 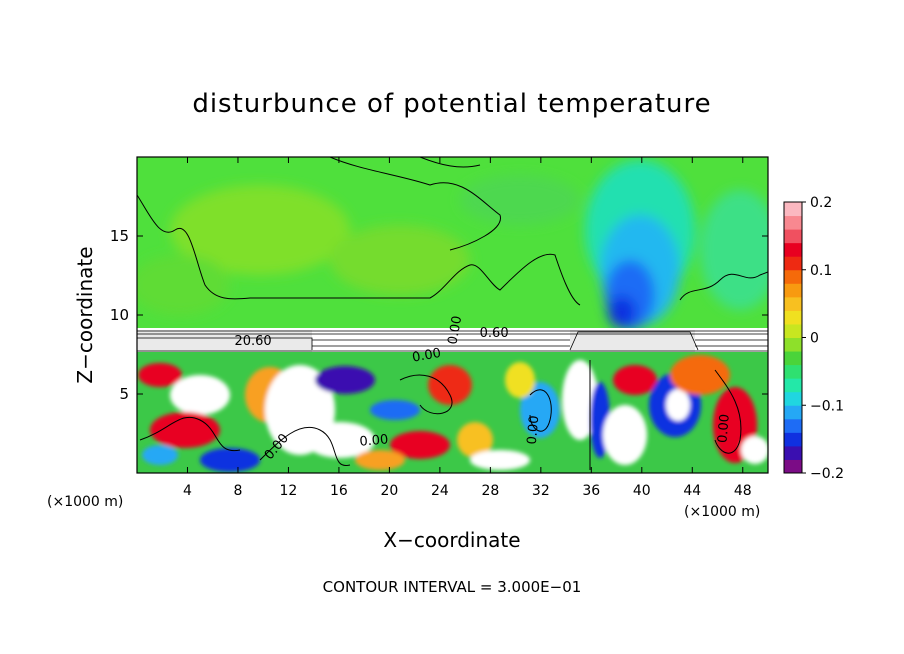 What do you see at coordinates (85, 314) in the screenshot?
I see `y-axis-label: Z−coordinate` at bounding box center [85, 314].